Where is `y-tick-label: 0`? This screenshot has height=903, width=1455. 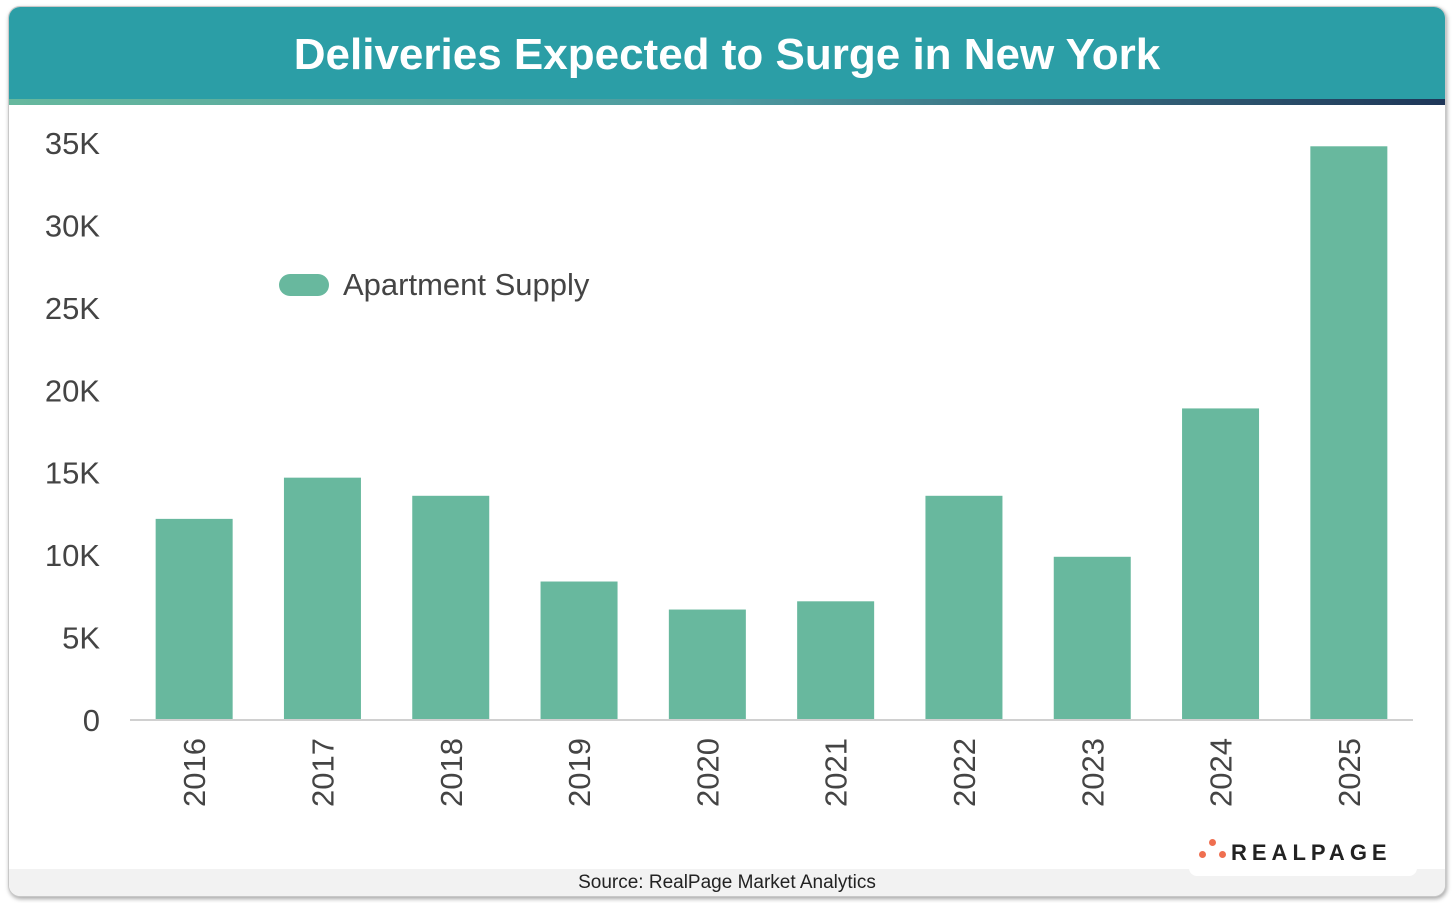
y-tick-label: 0 is located at coordinates (91, 720).